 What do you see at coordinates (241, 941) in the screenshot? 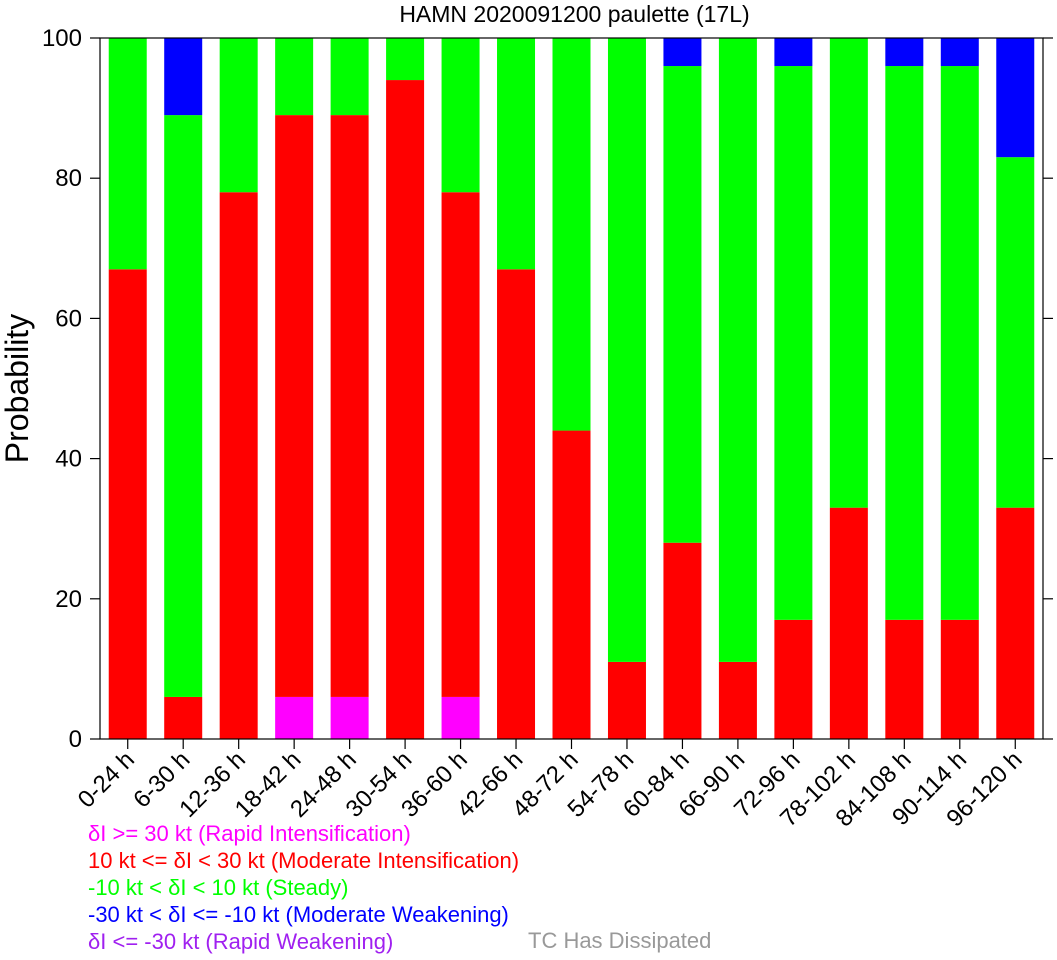
I see `legend-entry-rapid-weakening: δI <= -30 kt (Rapid Weakening)` at bounding box center [241, 941].